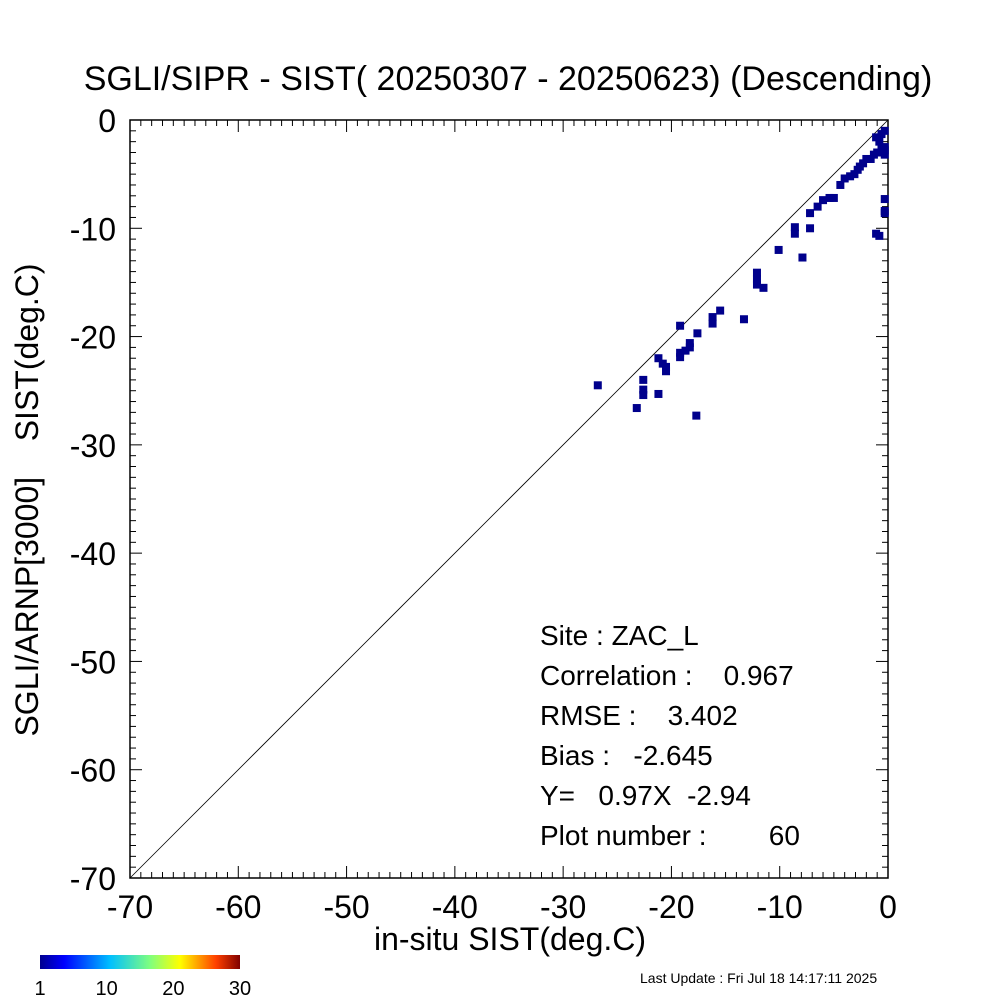 The width and height of the screenshot is (1000, 1000). What do you see at coordinates (173, 989) in the screenshot?
I see `colorbar-tick-label: 20` at bounding box center [173, 989].